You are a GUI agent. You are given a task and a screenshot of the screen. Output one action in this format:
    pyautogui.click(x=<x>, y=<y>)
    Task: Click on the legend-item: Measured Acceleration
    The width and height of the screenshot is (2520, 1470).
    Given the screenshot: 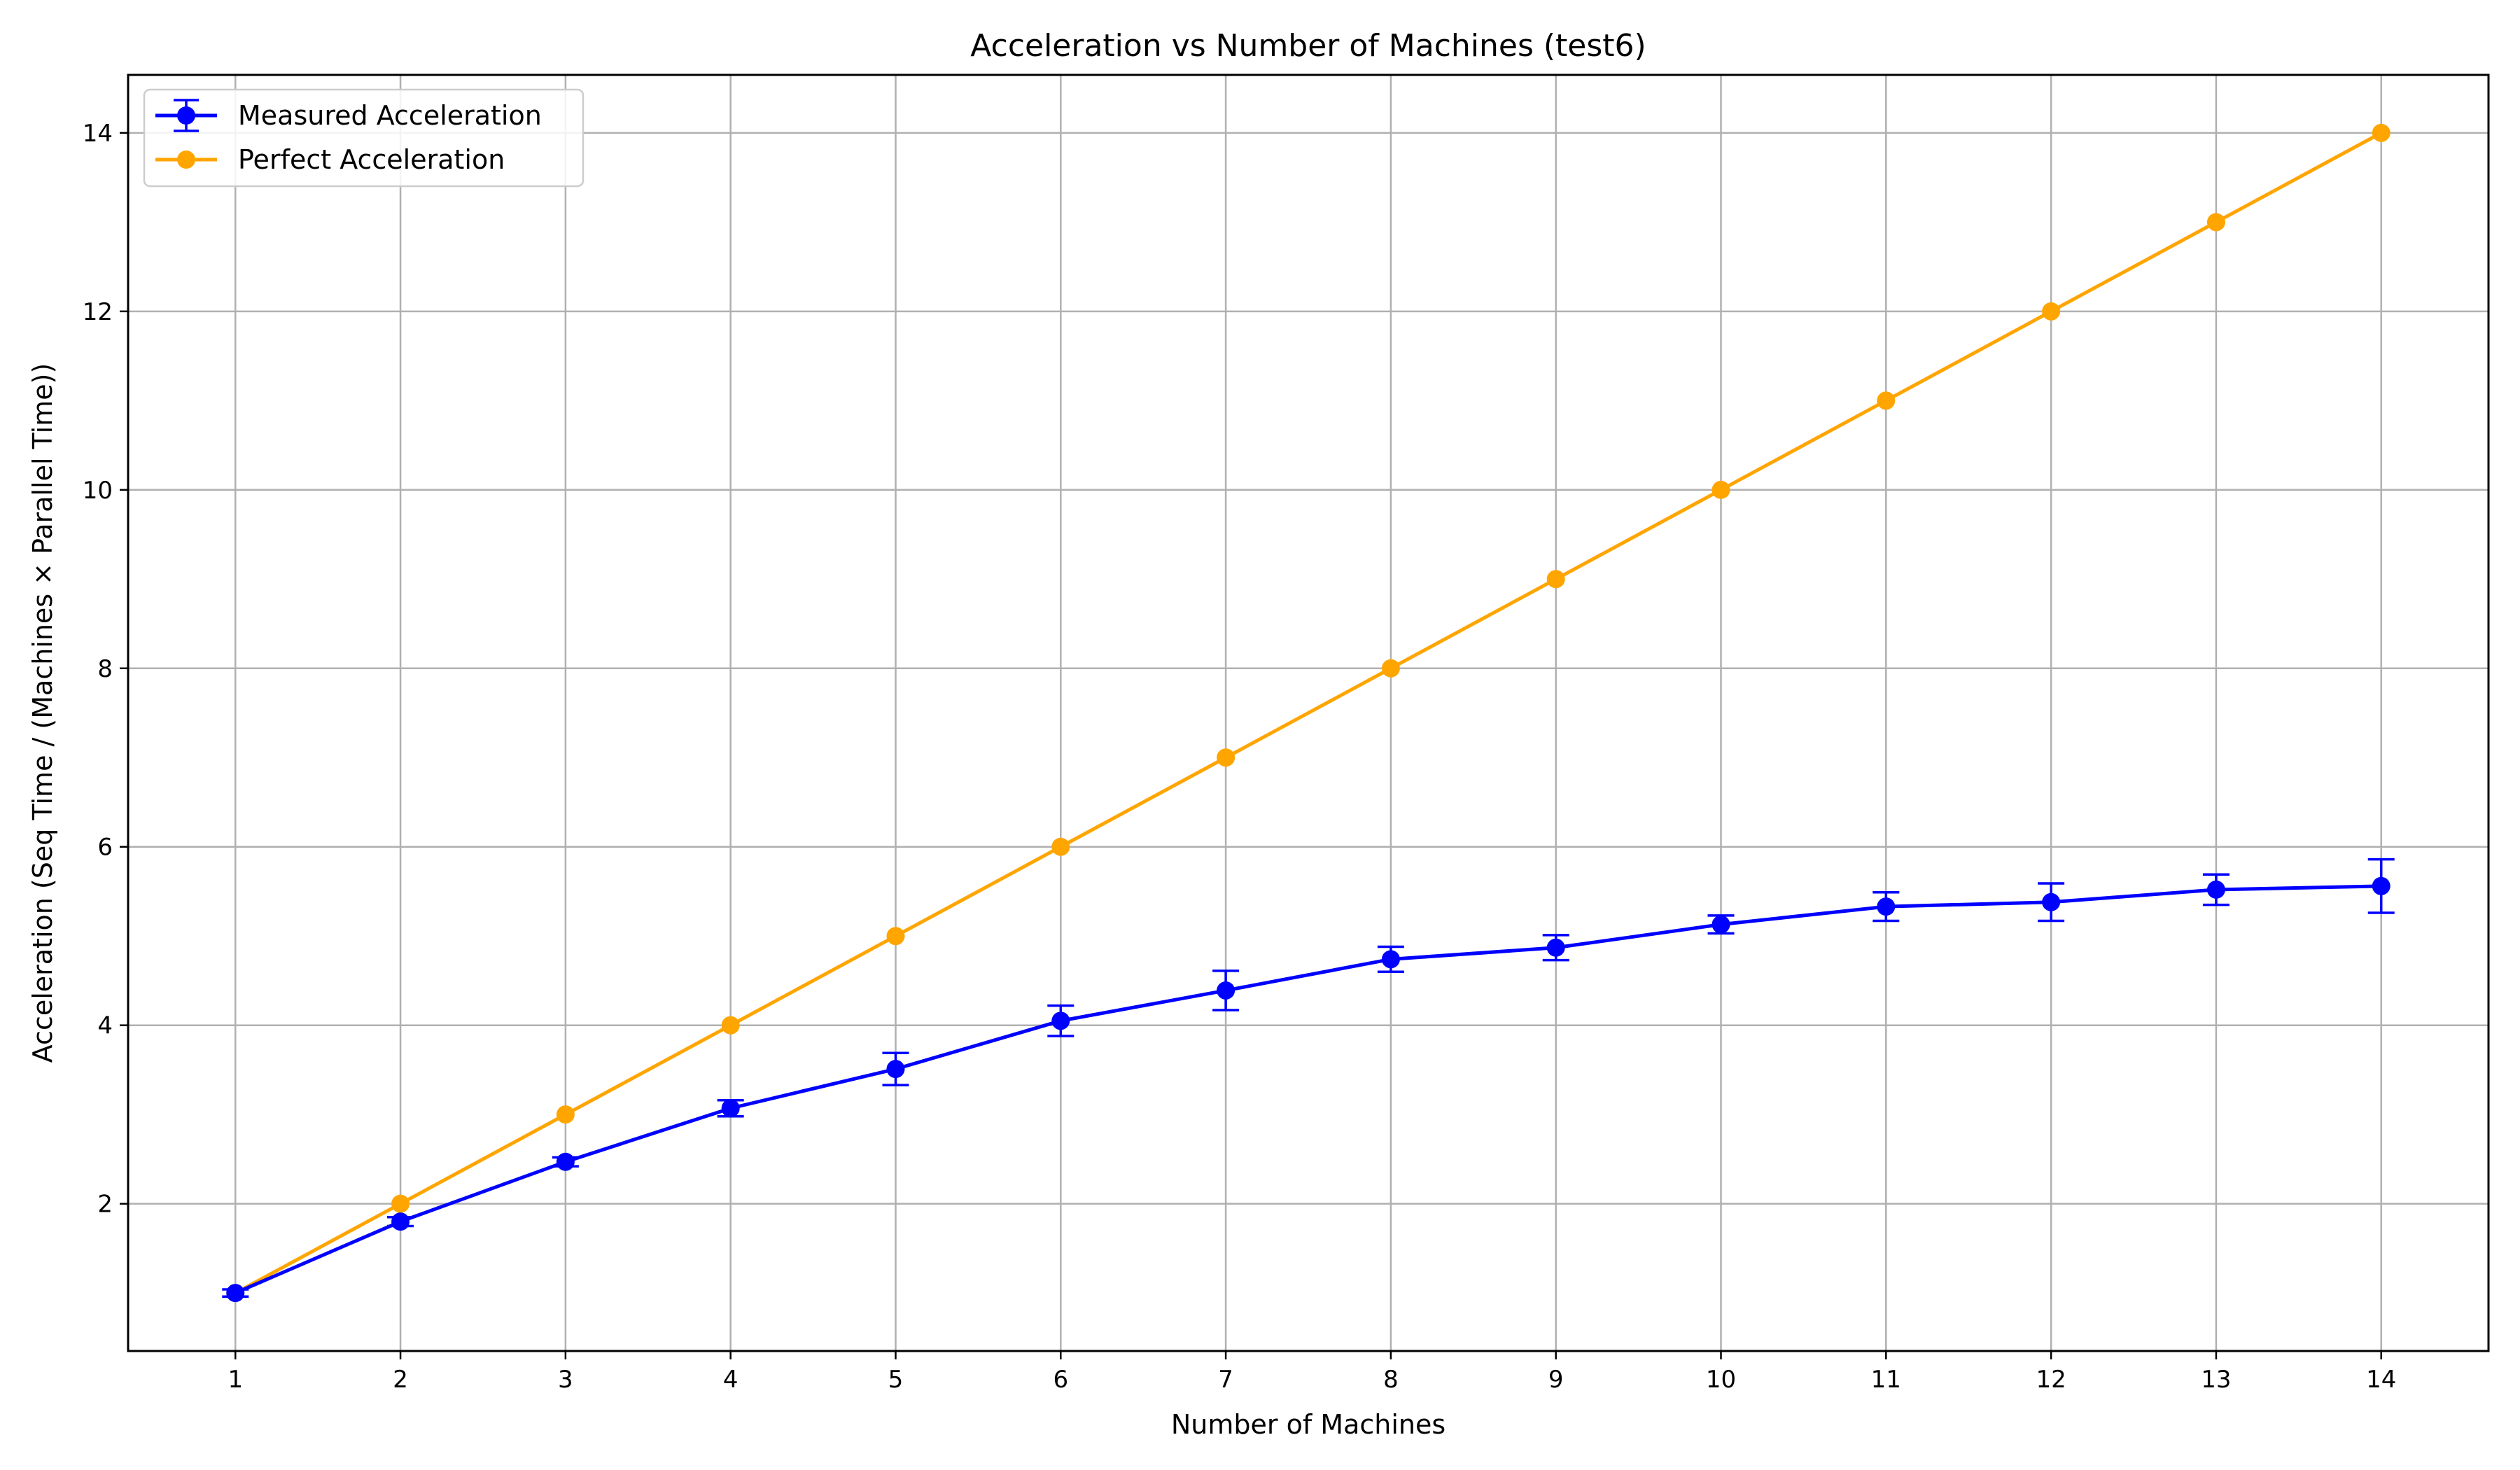 What is the action you would take?
    pyautogui.click(x=348, y=115)
    